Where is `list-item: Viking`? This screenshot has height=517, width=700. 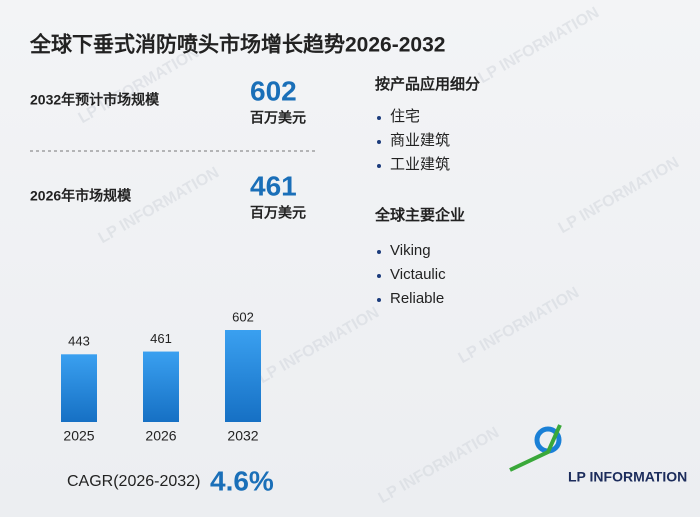 list-item: Viking is located at coordinates (410, 250).